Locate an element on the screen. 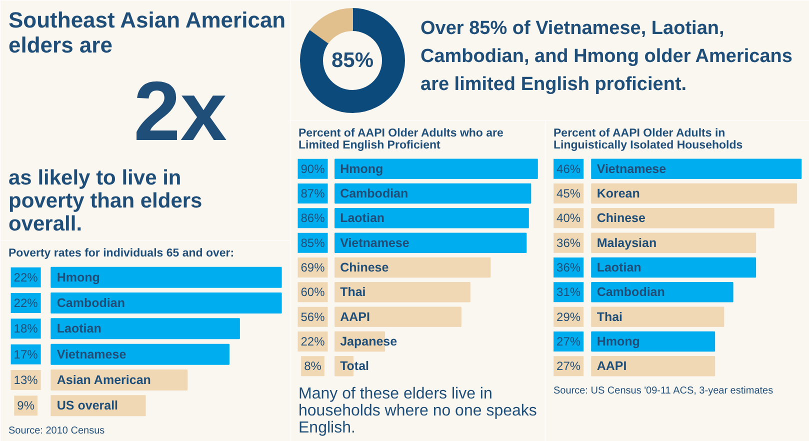  y-tick-label: Asian American is located at coordinates (103, 380).